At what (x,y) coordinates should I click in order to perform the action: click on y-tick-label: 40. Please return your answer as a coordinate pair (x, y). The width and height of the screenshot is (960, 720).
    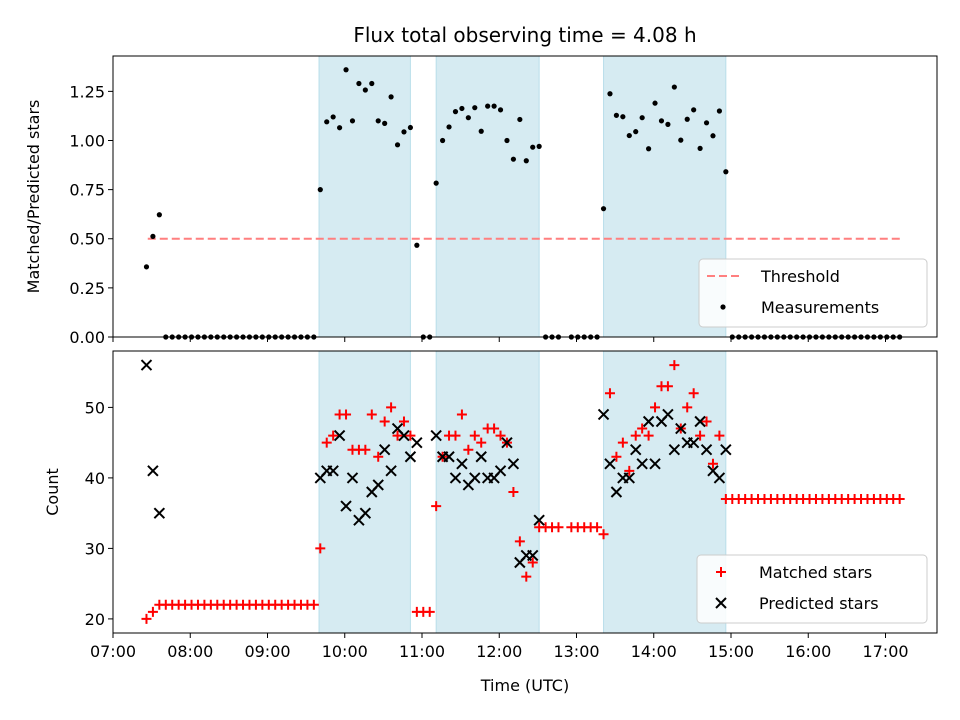
    Looking at the image, I should click on (95, 478).